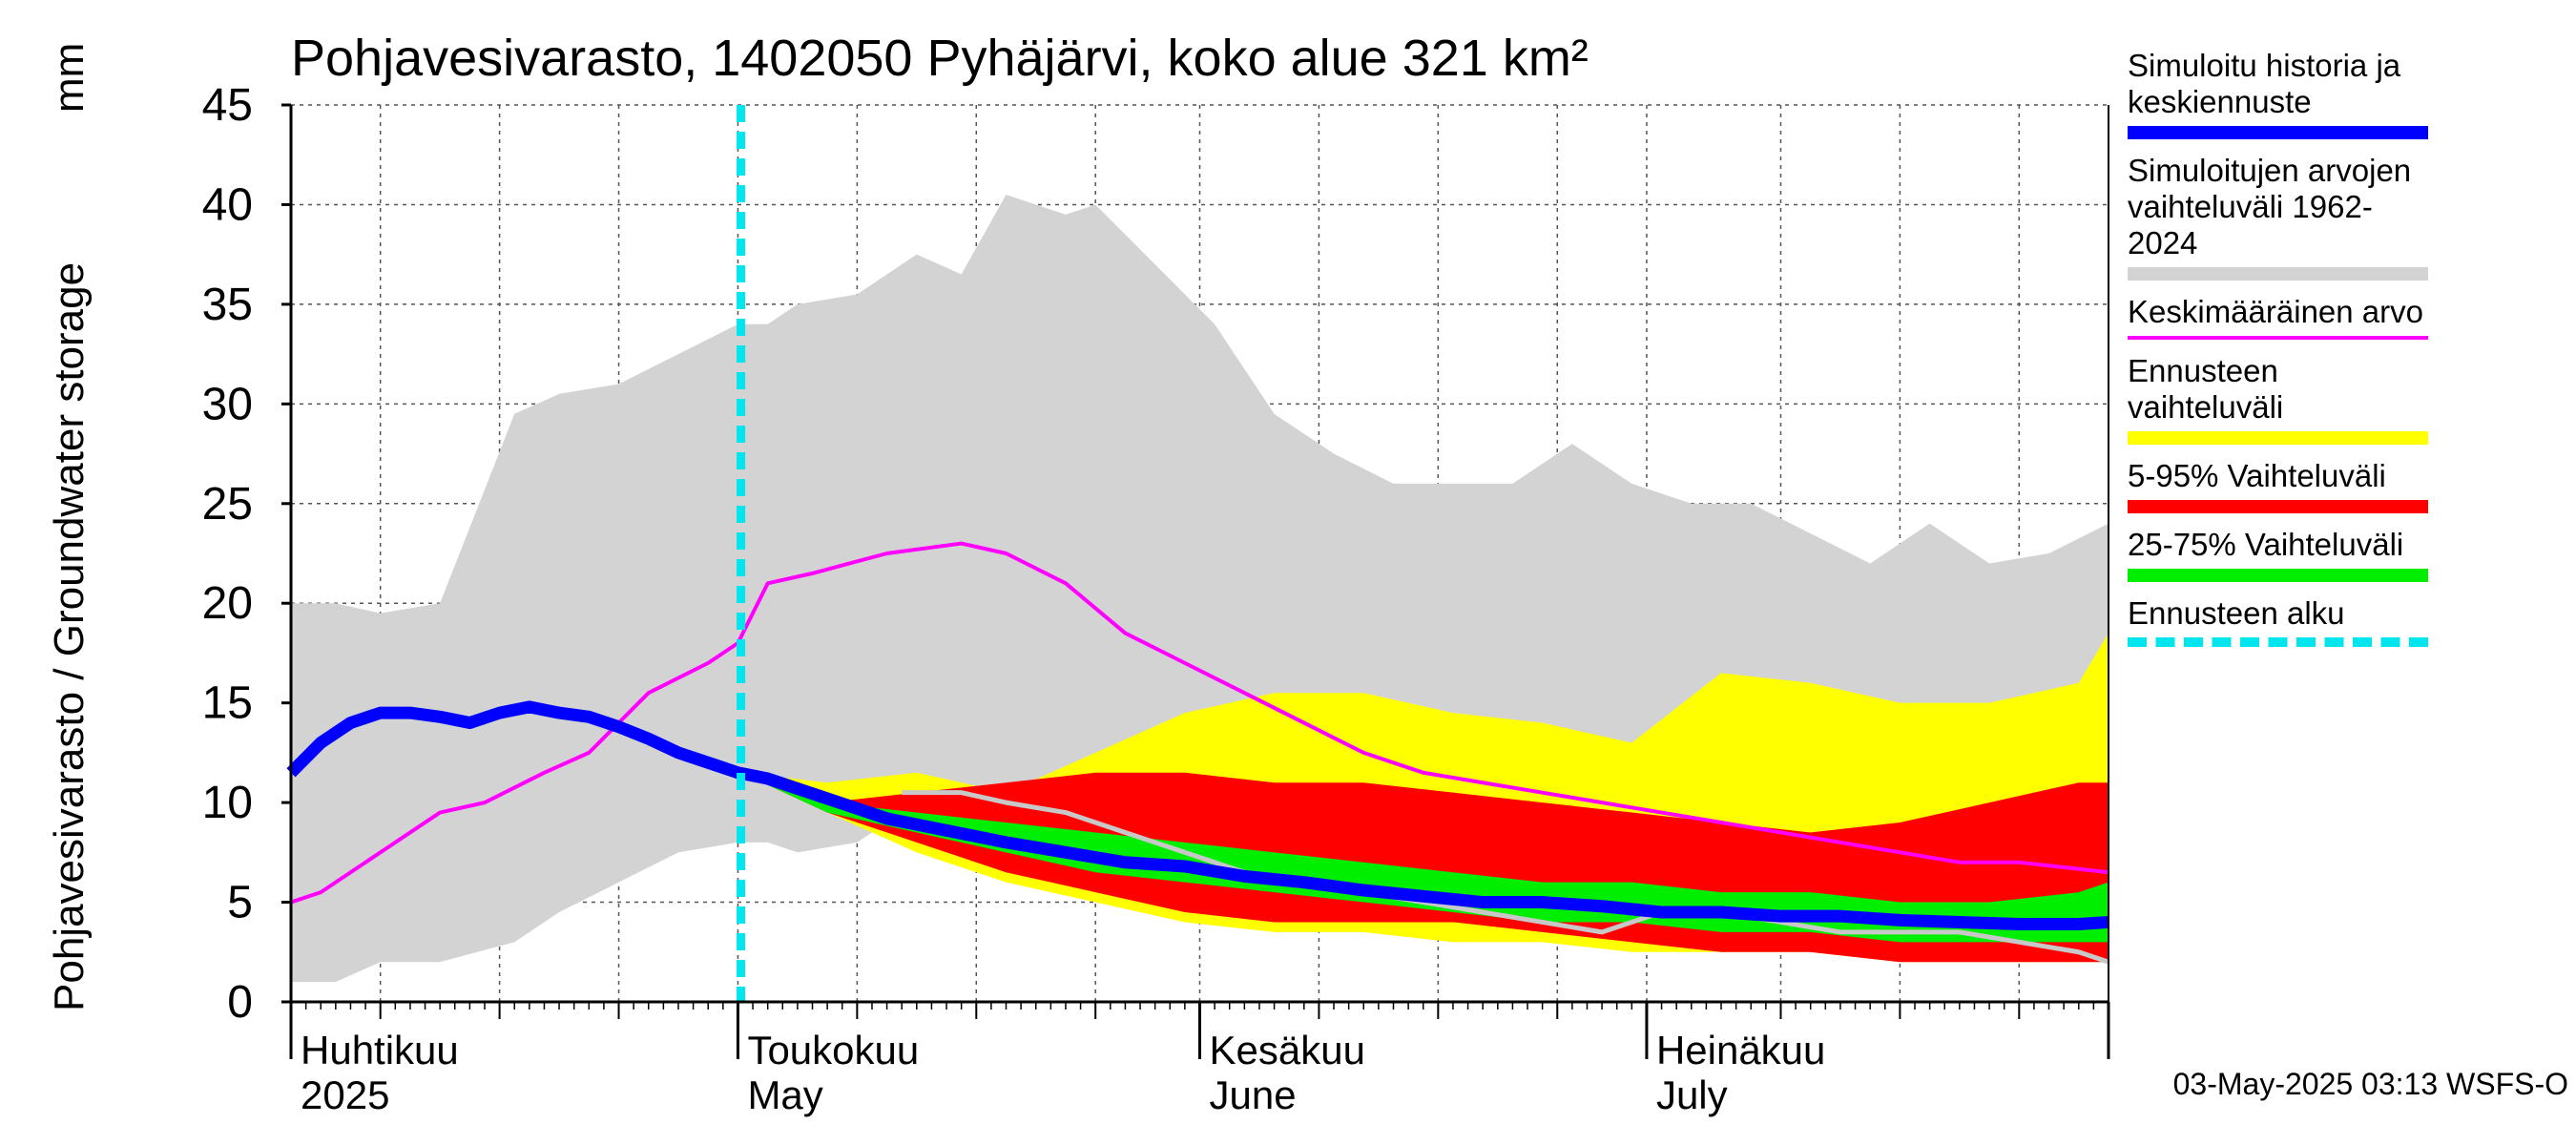 The image size is (2576, 1145). What do you see at coordinates (240, 1003) in the screenshot?
I see `y-tick-label: 0` at bounding box center [240, 1003].